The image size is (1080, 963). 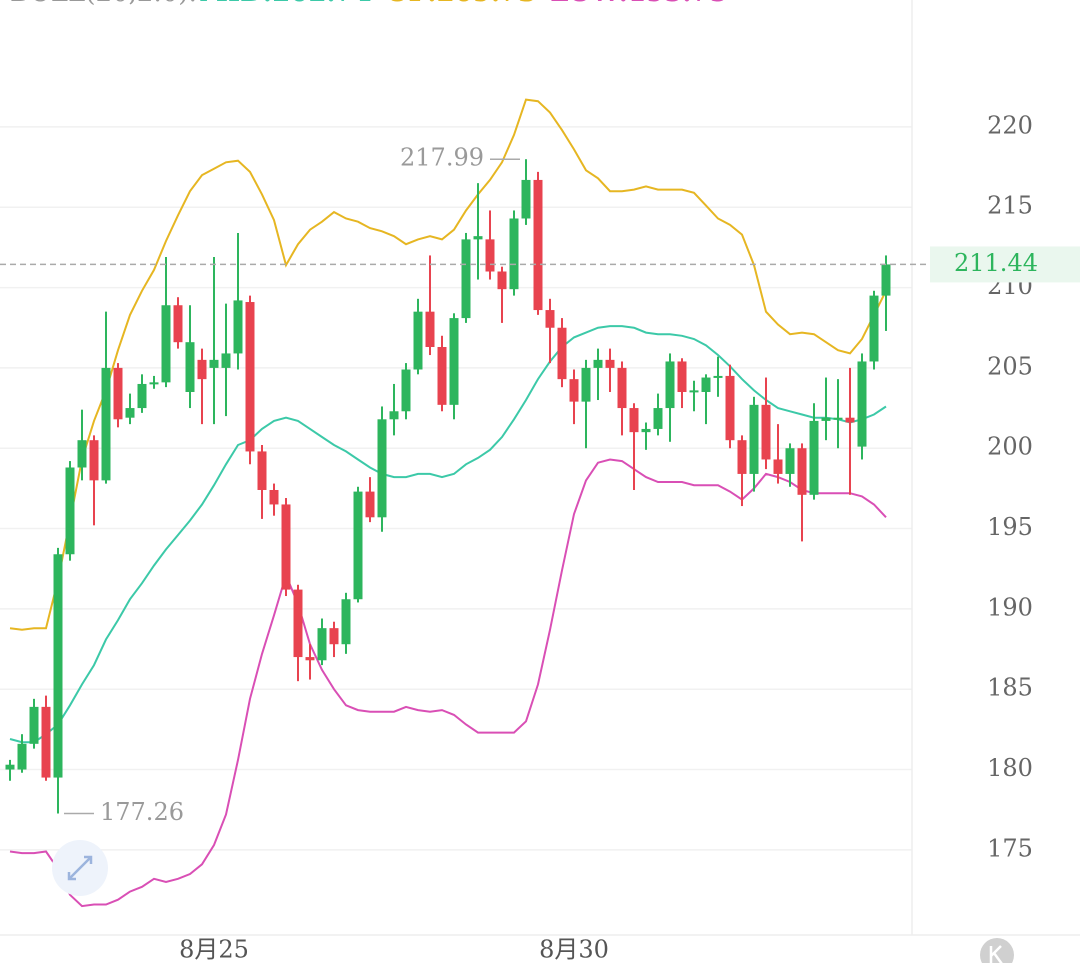 What do you see at coordinates (638, 4) in the screenshot?
I see `legend-entry: LOW:195.75` at bounding box center [638, 4].